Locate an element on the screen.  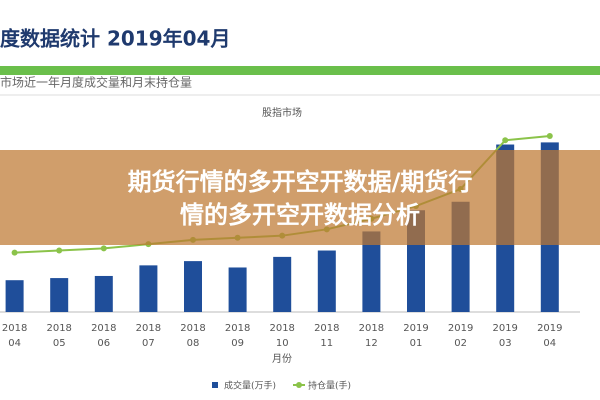
x-tick-label: 2018 07 is located at coordinates (148, 336).